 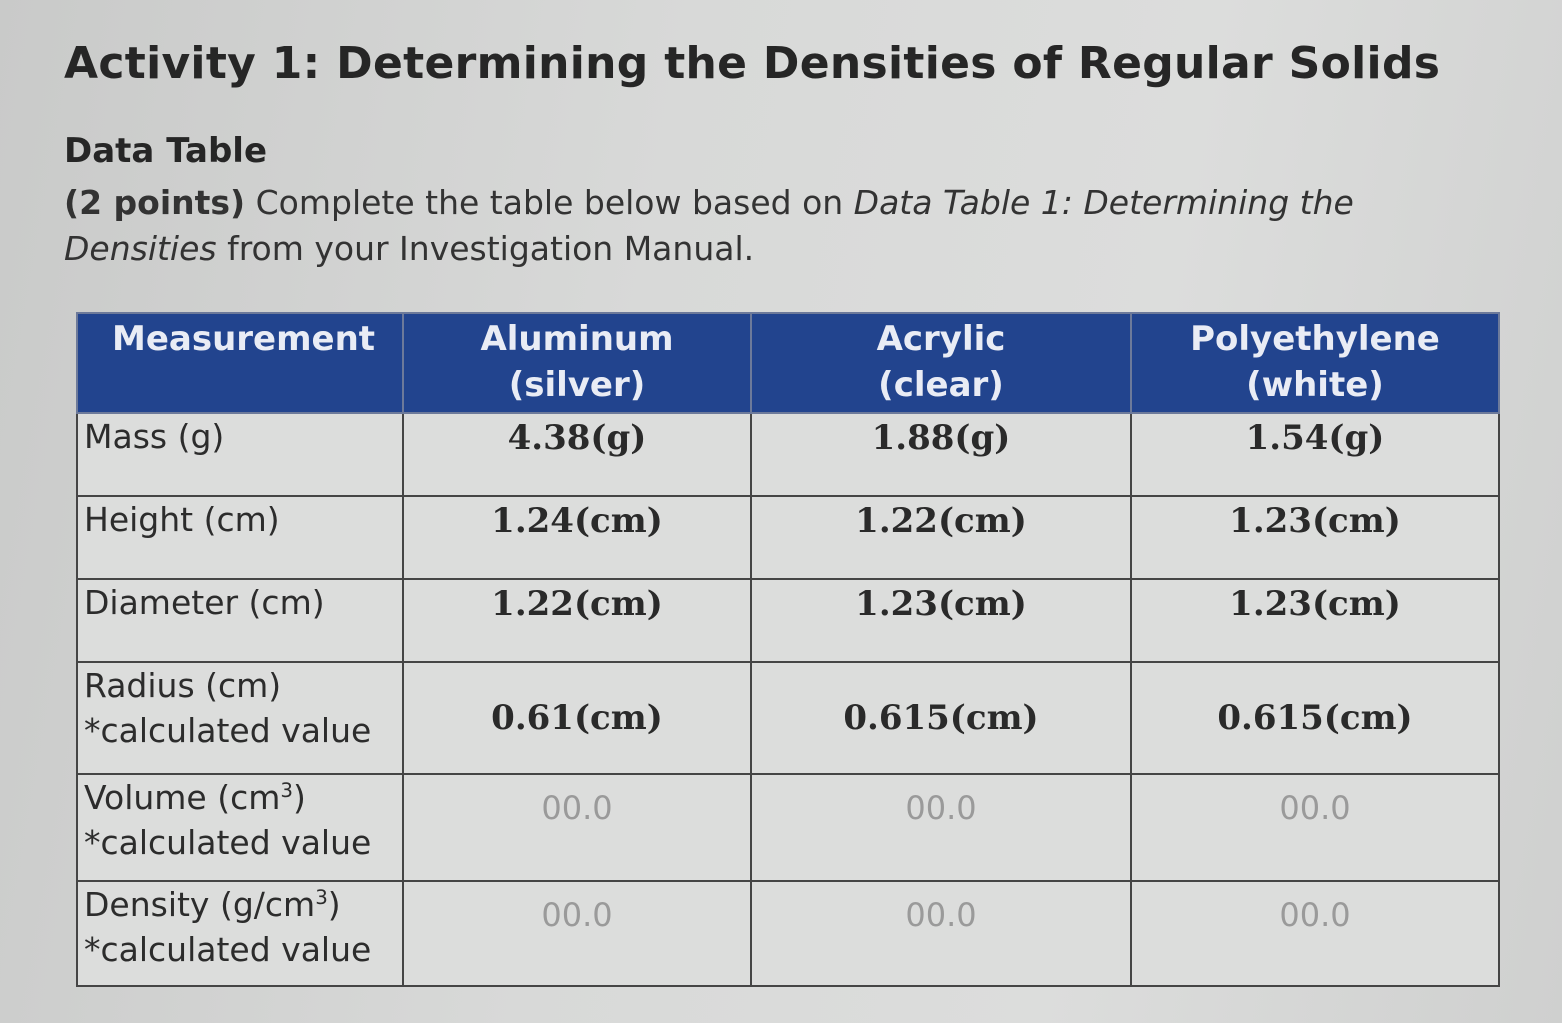 What do you see at coordinates (577, 718) in the screenshot?
I see `cell-radius-aluminum: 0.61(cm)` at bounding box center [577, 718].